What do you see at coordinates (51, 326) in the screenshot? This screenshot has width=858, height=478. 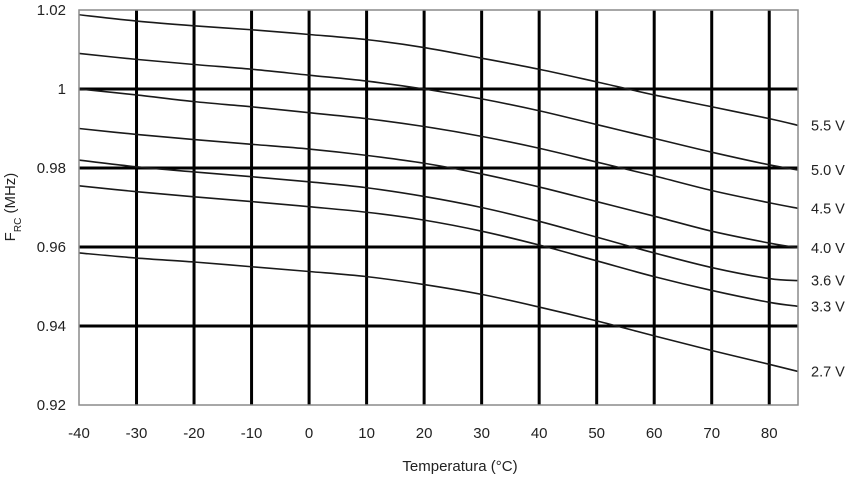 I see `y-tick-label: 0.94` at bounding box center [51, 326].